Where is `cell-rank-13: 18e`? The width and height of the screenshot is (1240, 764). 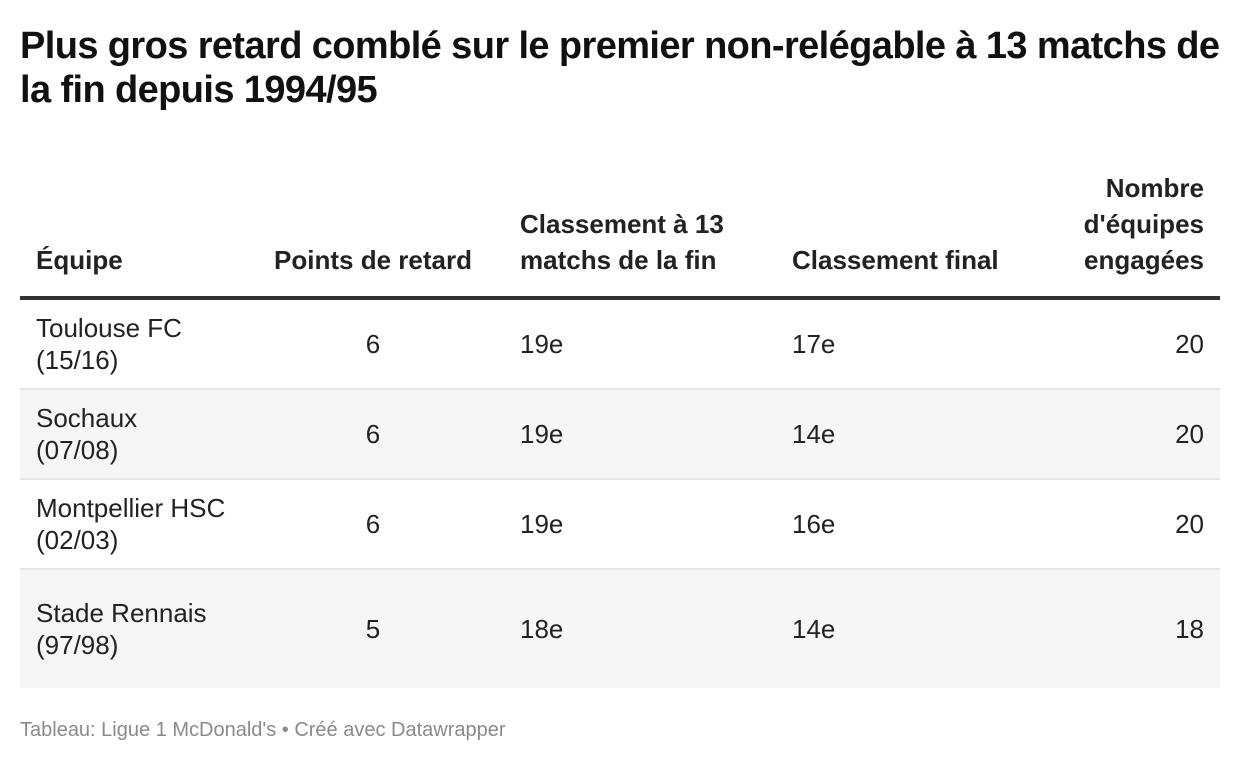
cell-rank-13: 18e is located at coordinates (640, 628).